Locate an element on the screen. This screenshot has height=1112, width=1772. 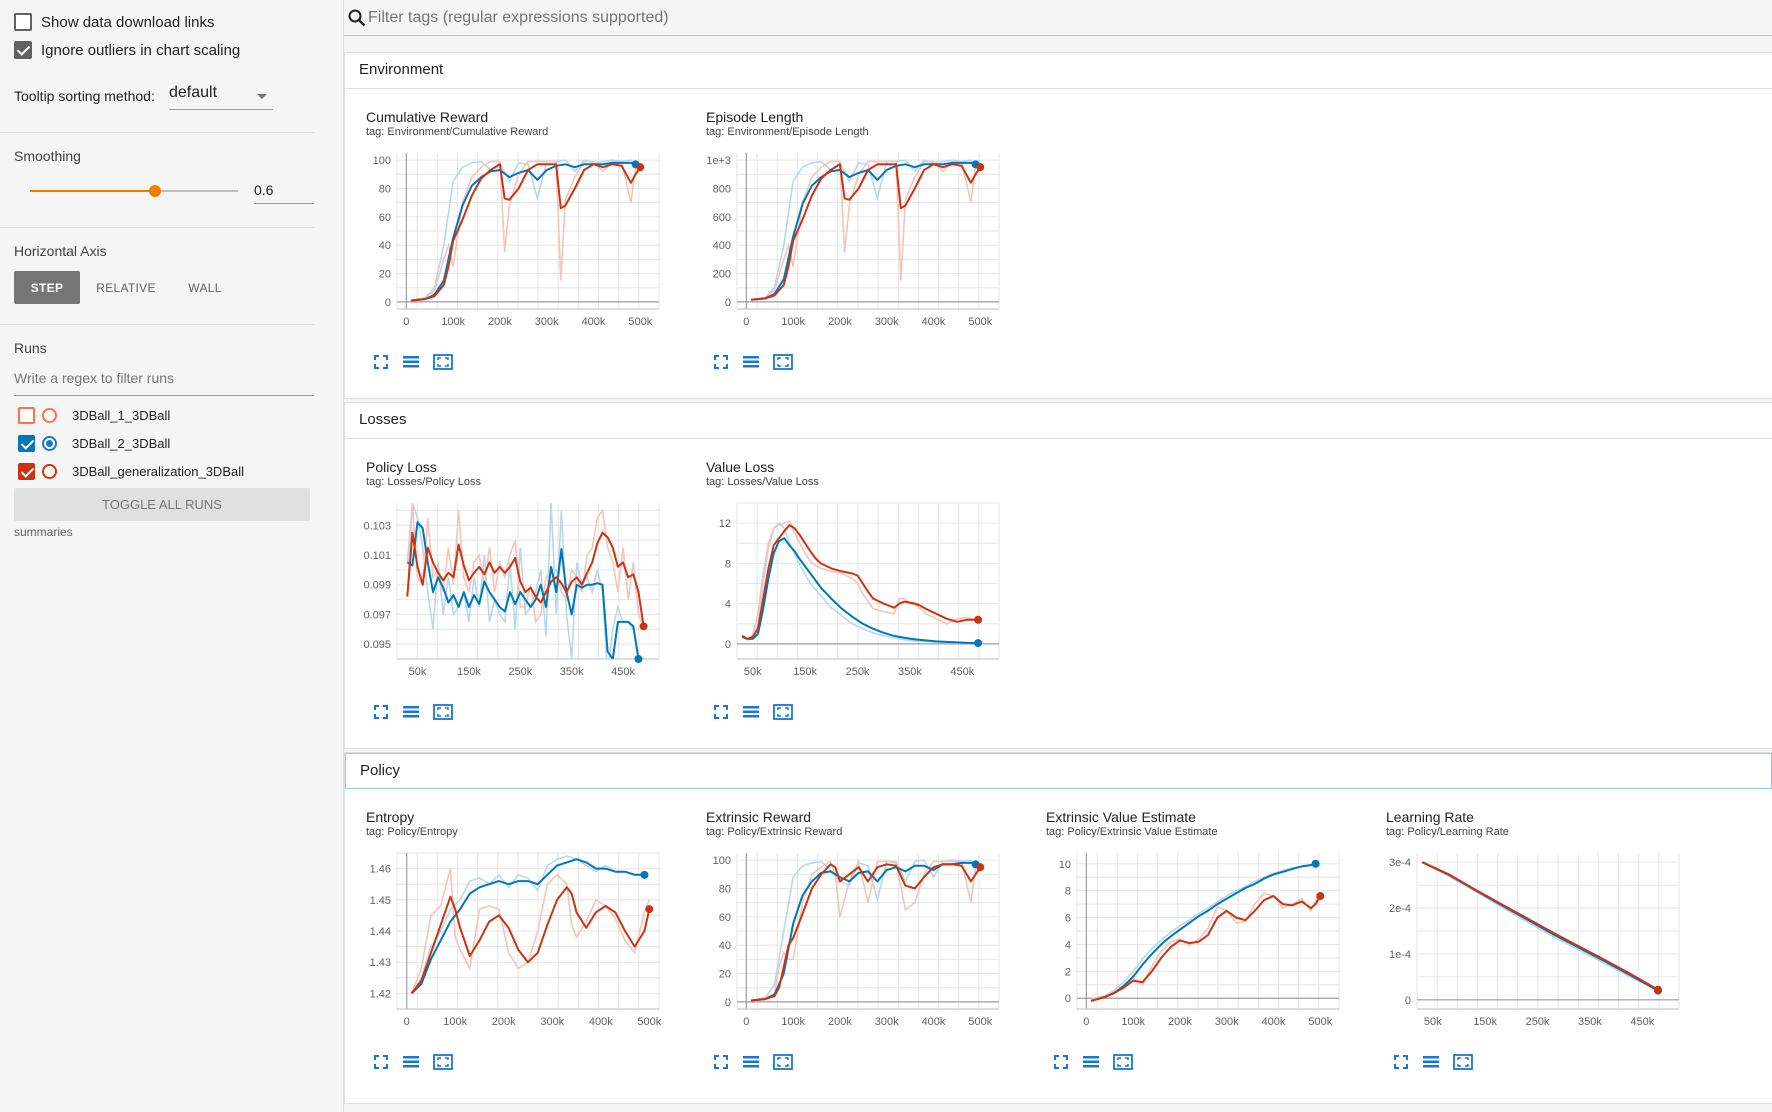
x-tick-label: 50k is located at coordinates (1433, 1022).